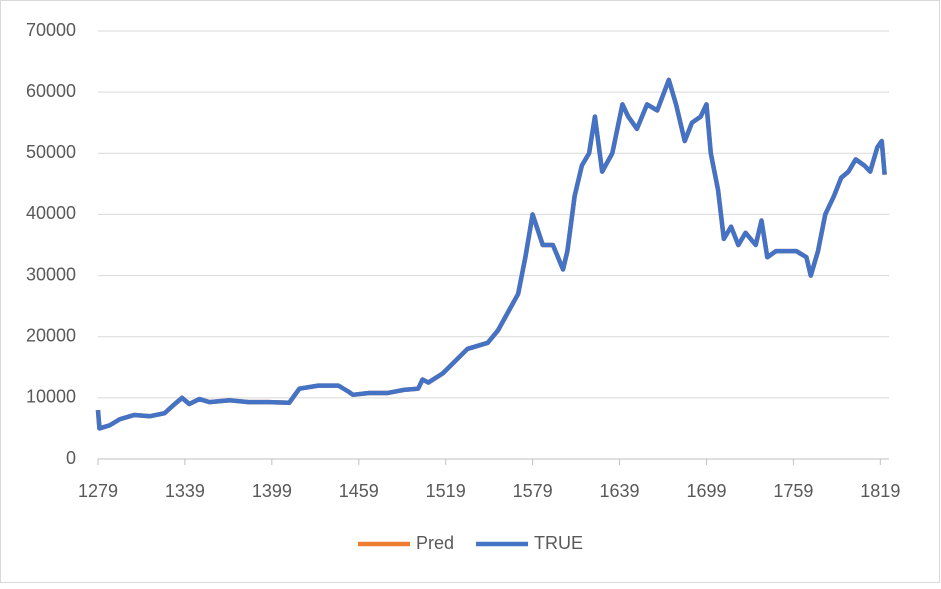  I want to click on x-tick-label: 1759, so click(793, 491).